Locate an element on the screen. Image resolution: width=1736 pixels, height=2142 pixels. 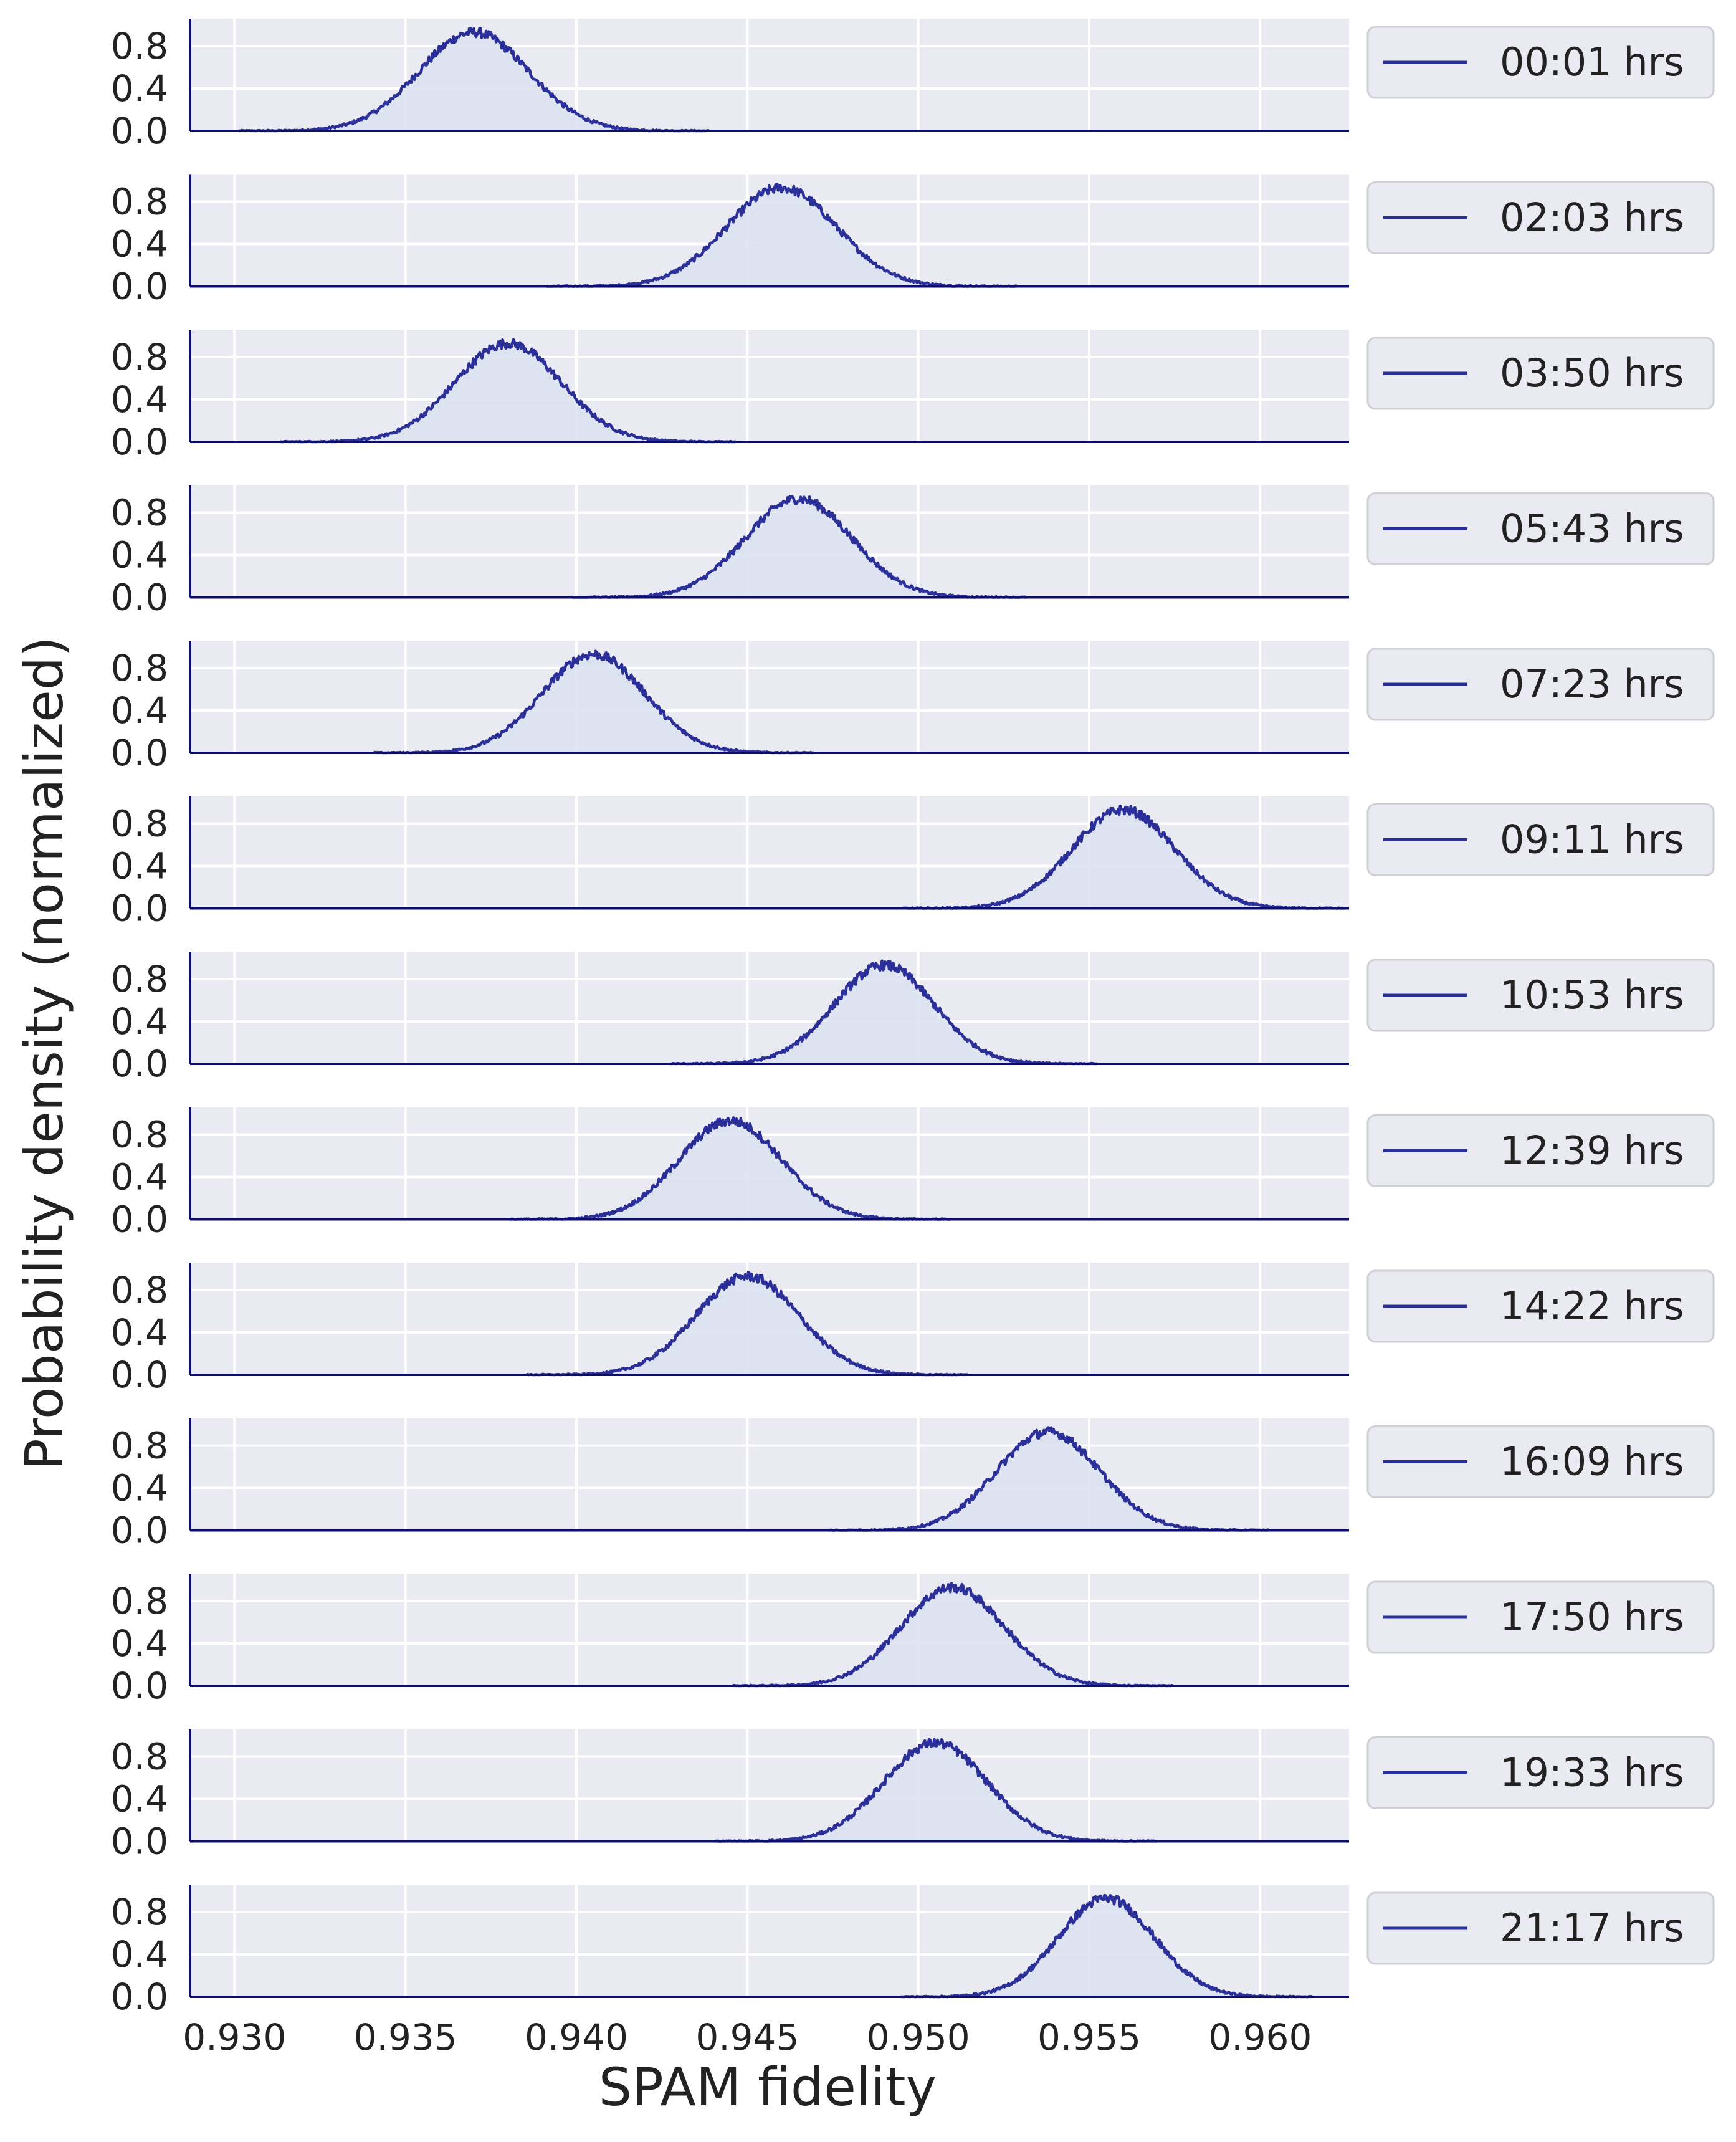
panel: 0.00.40.8 12:39 hrs is located at coordinates (913, 1174).